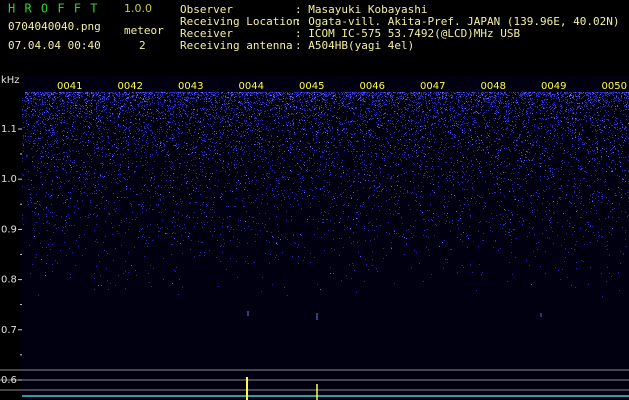 This screenshot has height=400, width=629. I want to click on date-time: 07.04.04 00:40, so click(54, 45).